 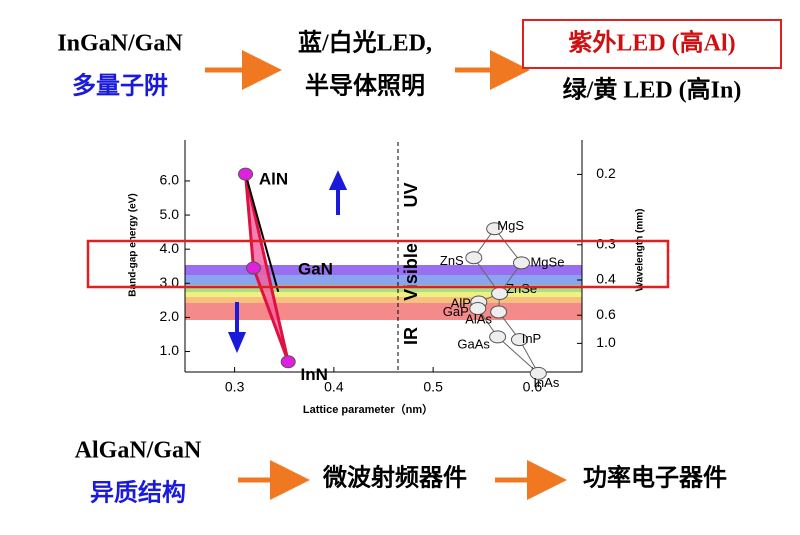 What do you see at coordinates (133, 244) in the screenshot?
I see `y-axis-title: Band-gap energy (eV)` at bounding box center [133, 244].